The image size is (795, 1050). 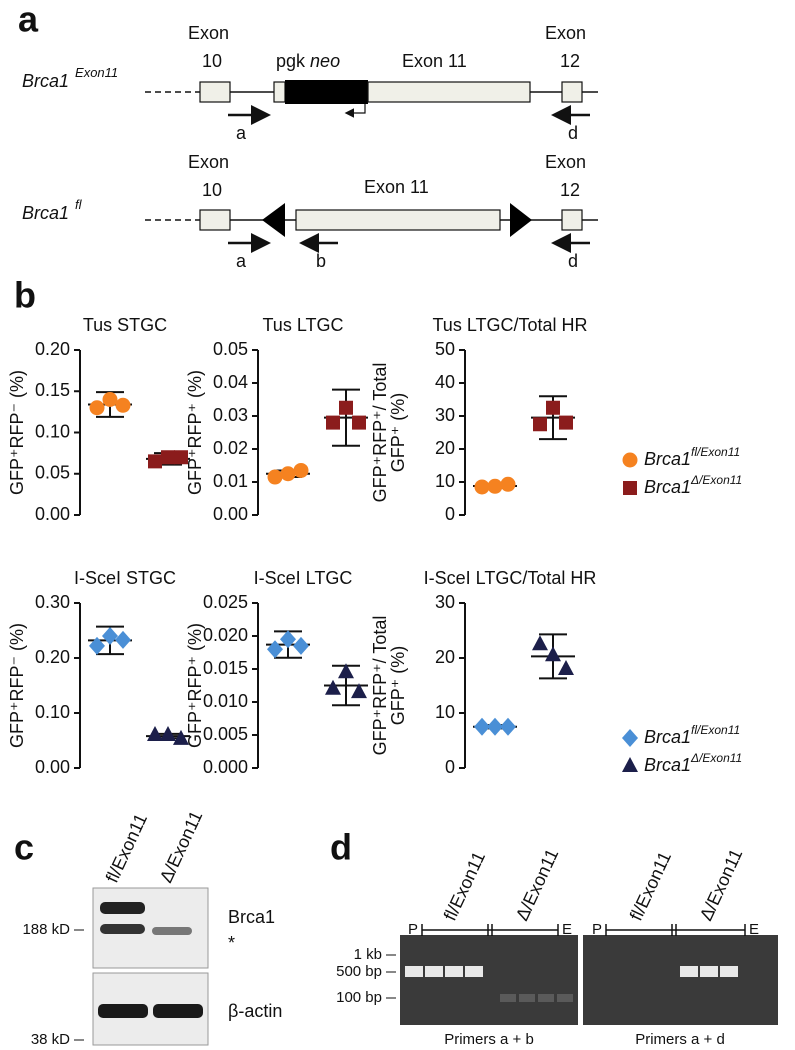 I want to click on size-marker: 1 kb, so click(x=368, y=954).